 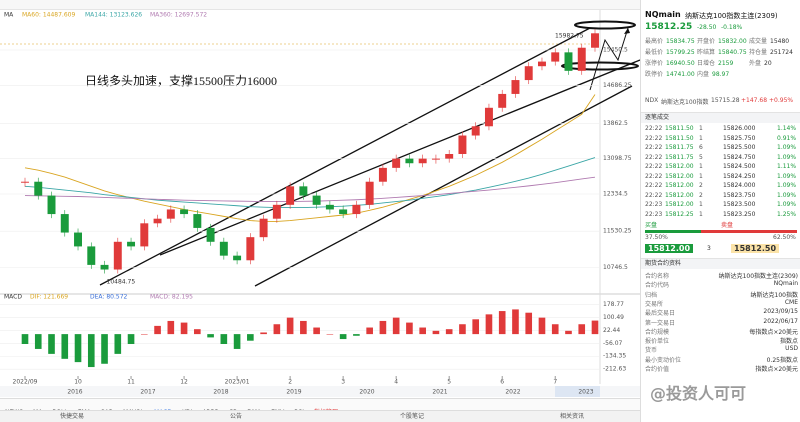 I want to click on quote-symbol: NQmain, so click(x=663, y=14).